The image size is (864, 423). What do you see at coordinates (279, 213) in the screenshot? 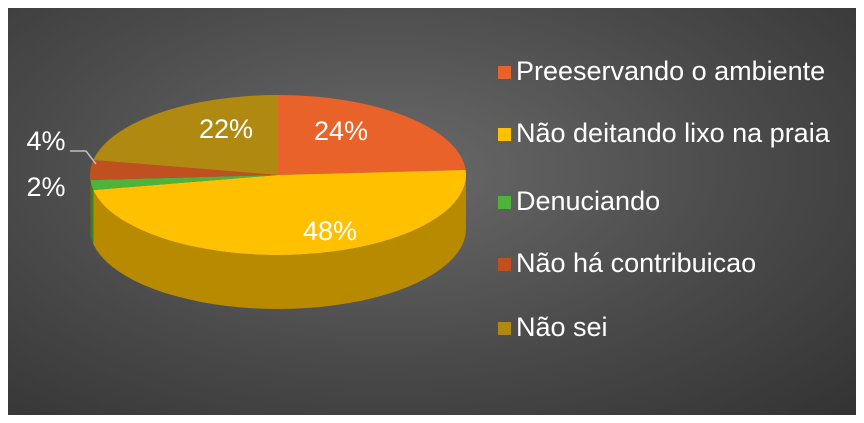
I see `pie-slice-nao-deitando-lixo` at bounding box center [279, 213].